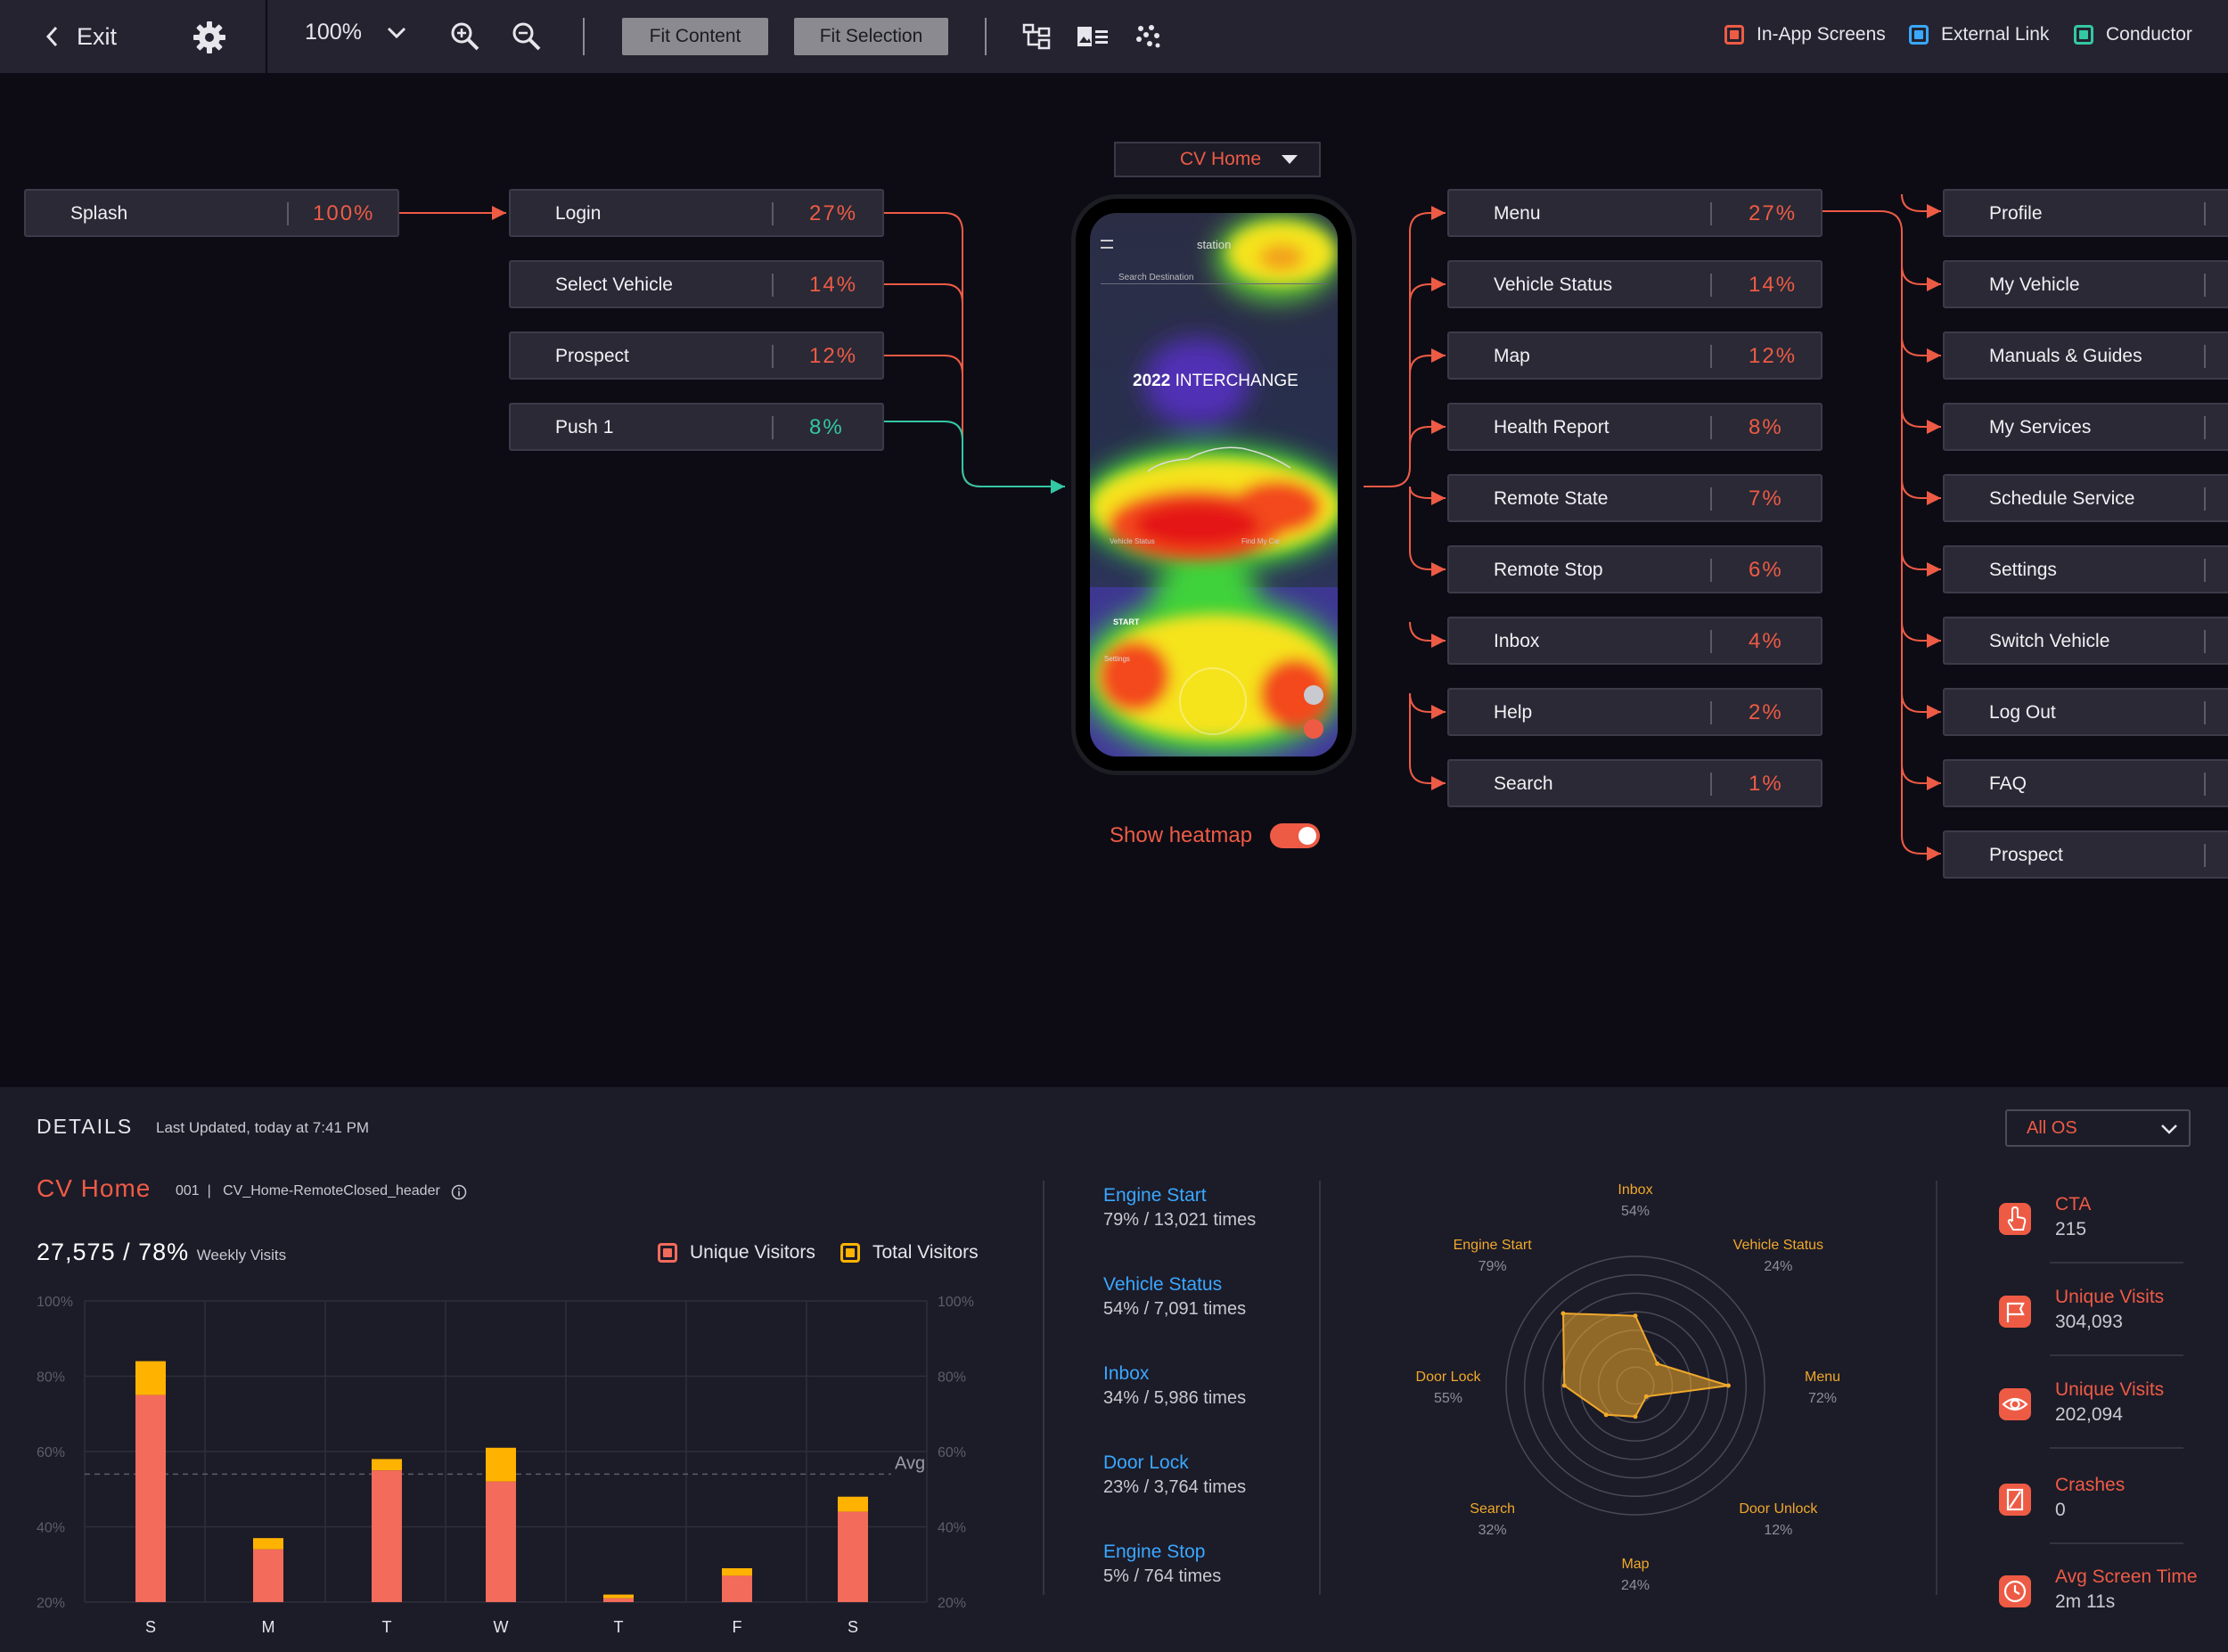 The image size is (2228, 1652). What do you see at coordinates (668, 1253) in the screenshot?
I see `unique-swatch` at bounding box center [668, 1253].